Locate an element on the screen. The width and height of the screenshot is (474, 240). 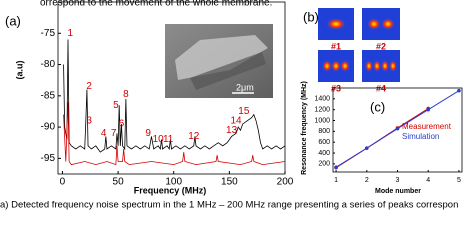
x-axis-label: Frequency (MHz) is located at coordinates (170, 190).